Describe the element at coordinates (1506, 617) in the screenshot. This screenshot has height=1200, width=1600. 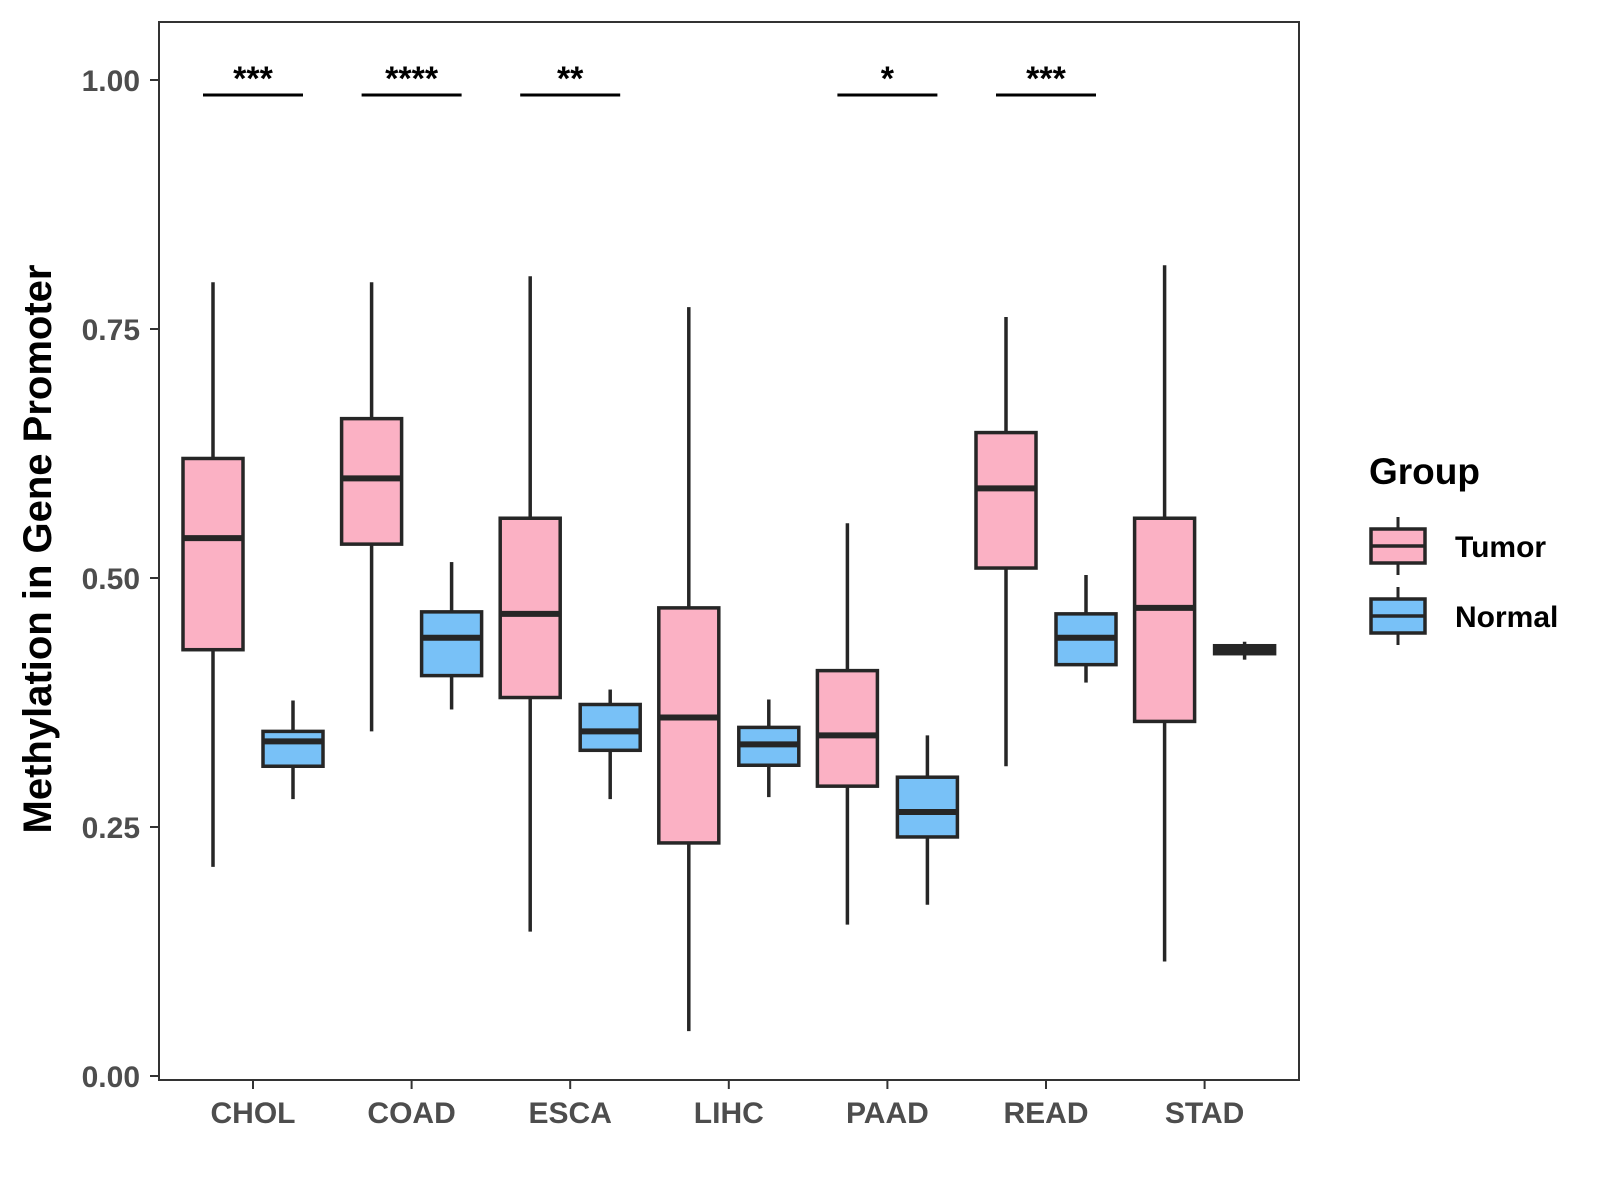
I see `legend-label-normal: Normal` at that location.